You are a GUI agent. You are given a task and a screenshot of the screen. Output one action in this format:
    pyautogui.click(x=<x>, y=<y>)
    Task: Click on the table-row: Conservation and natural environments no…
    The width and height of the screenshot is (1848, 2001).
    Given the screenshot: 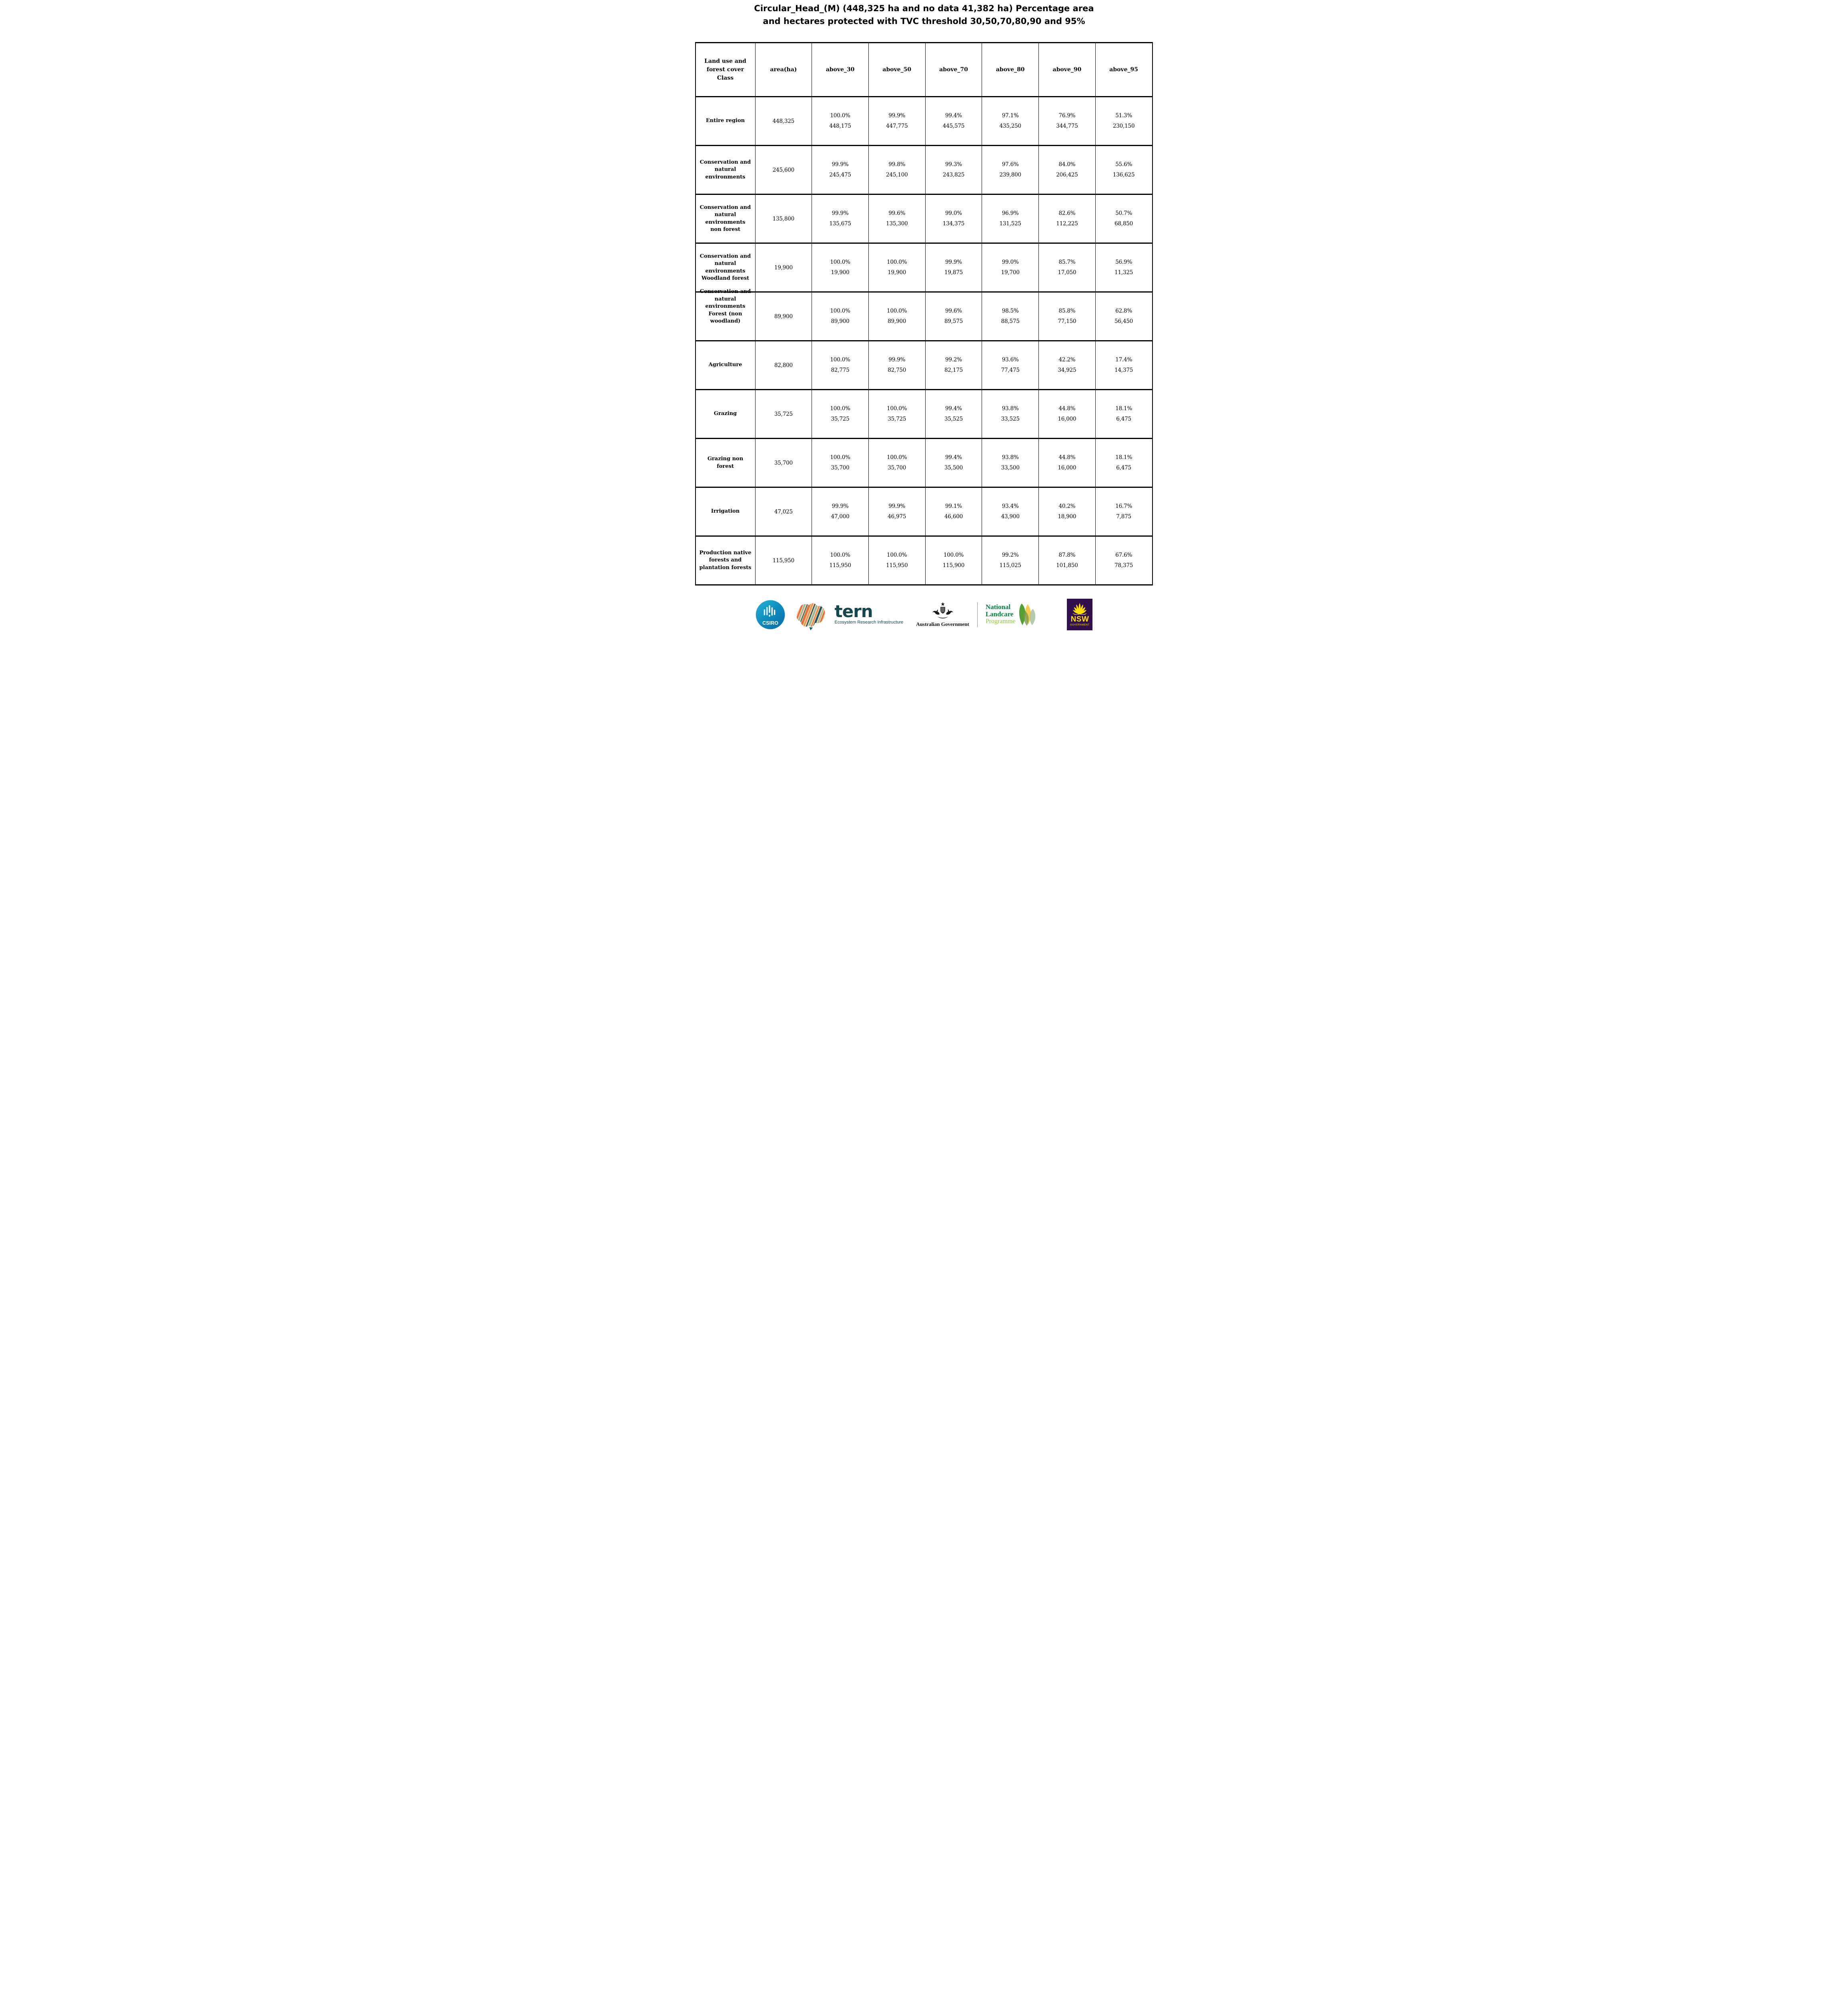 What is the action you would take?
    pyautogui.click(x=924, y=218)
    